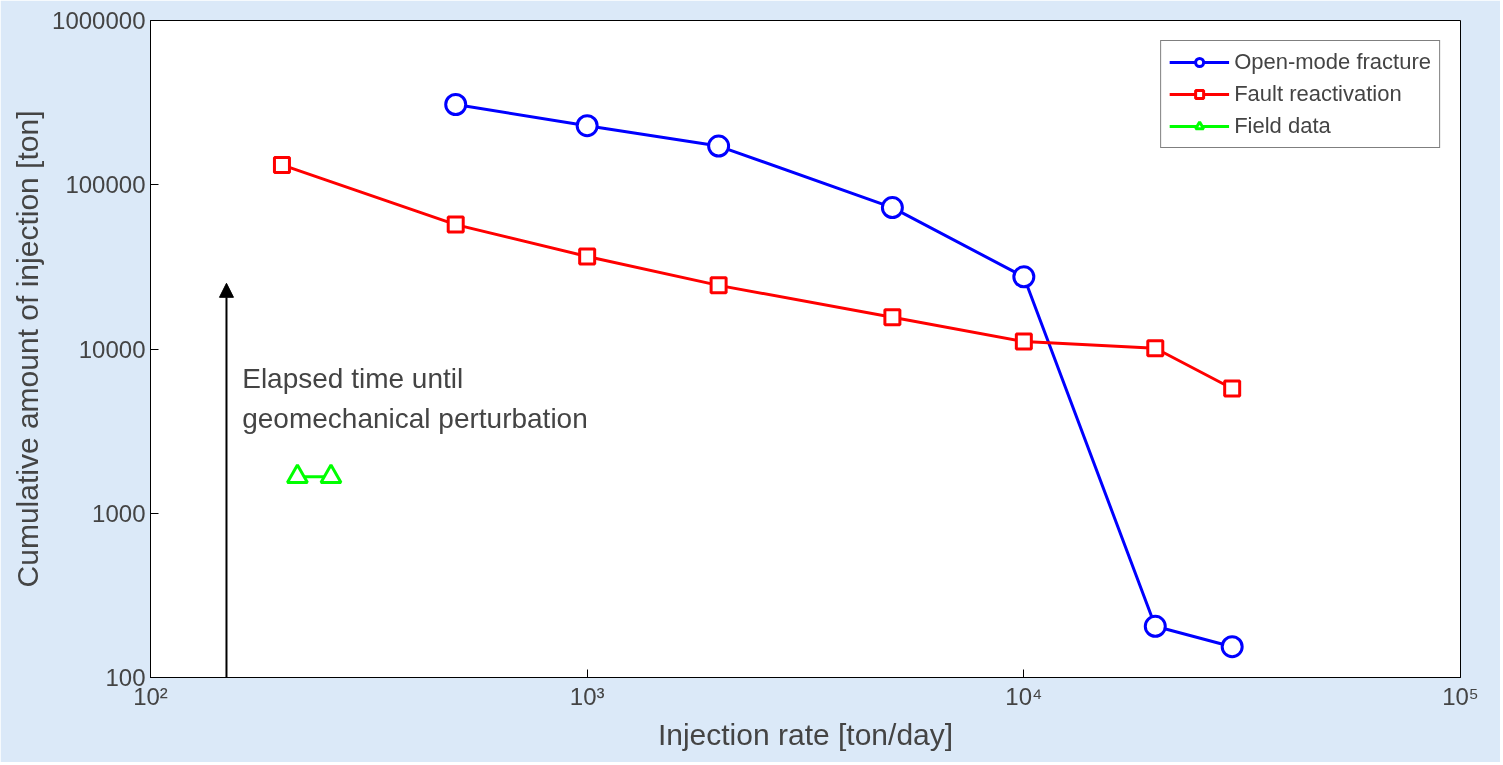 The image size is (1503, 765). I want to click on legend-label: Open-mode fracture, so click(1332, 62).